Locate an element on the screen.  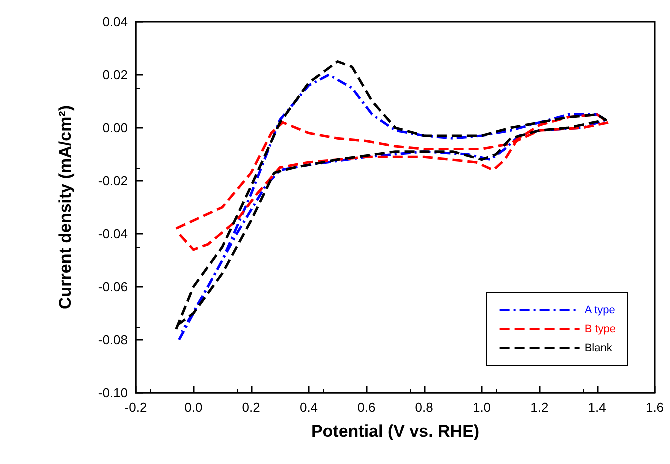
text: B type is located at coordinates (600, 330).